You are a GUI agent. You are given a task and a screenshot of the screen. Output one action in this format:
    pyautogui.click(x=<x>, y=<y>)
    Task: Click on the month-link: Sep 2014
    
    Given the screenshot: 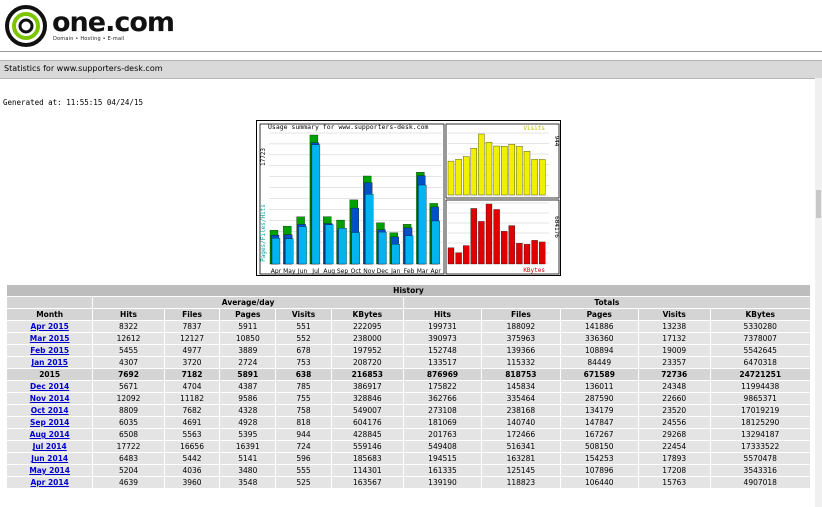 What is the action you would take?
    pyautogui.click(x=49, y=422)
    